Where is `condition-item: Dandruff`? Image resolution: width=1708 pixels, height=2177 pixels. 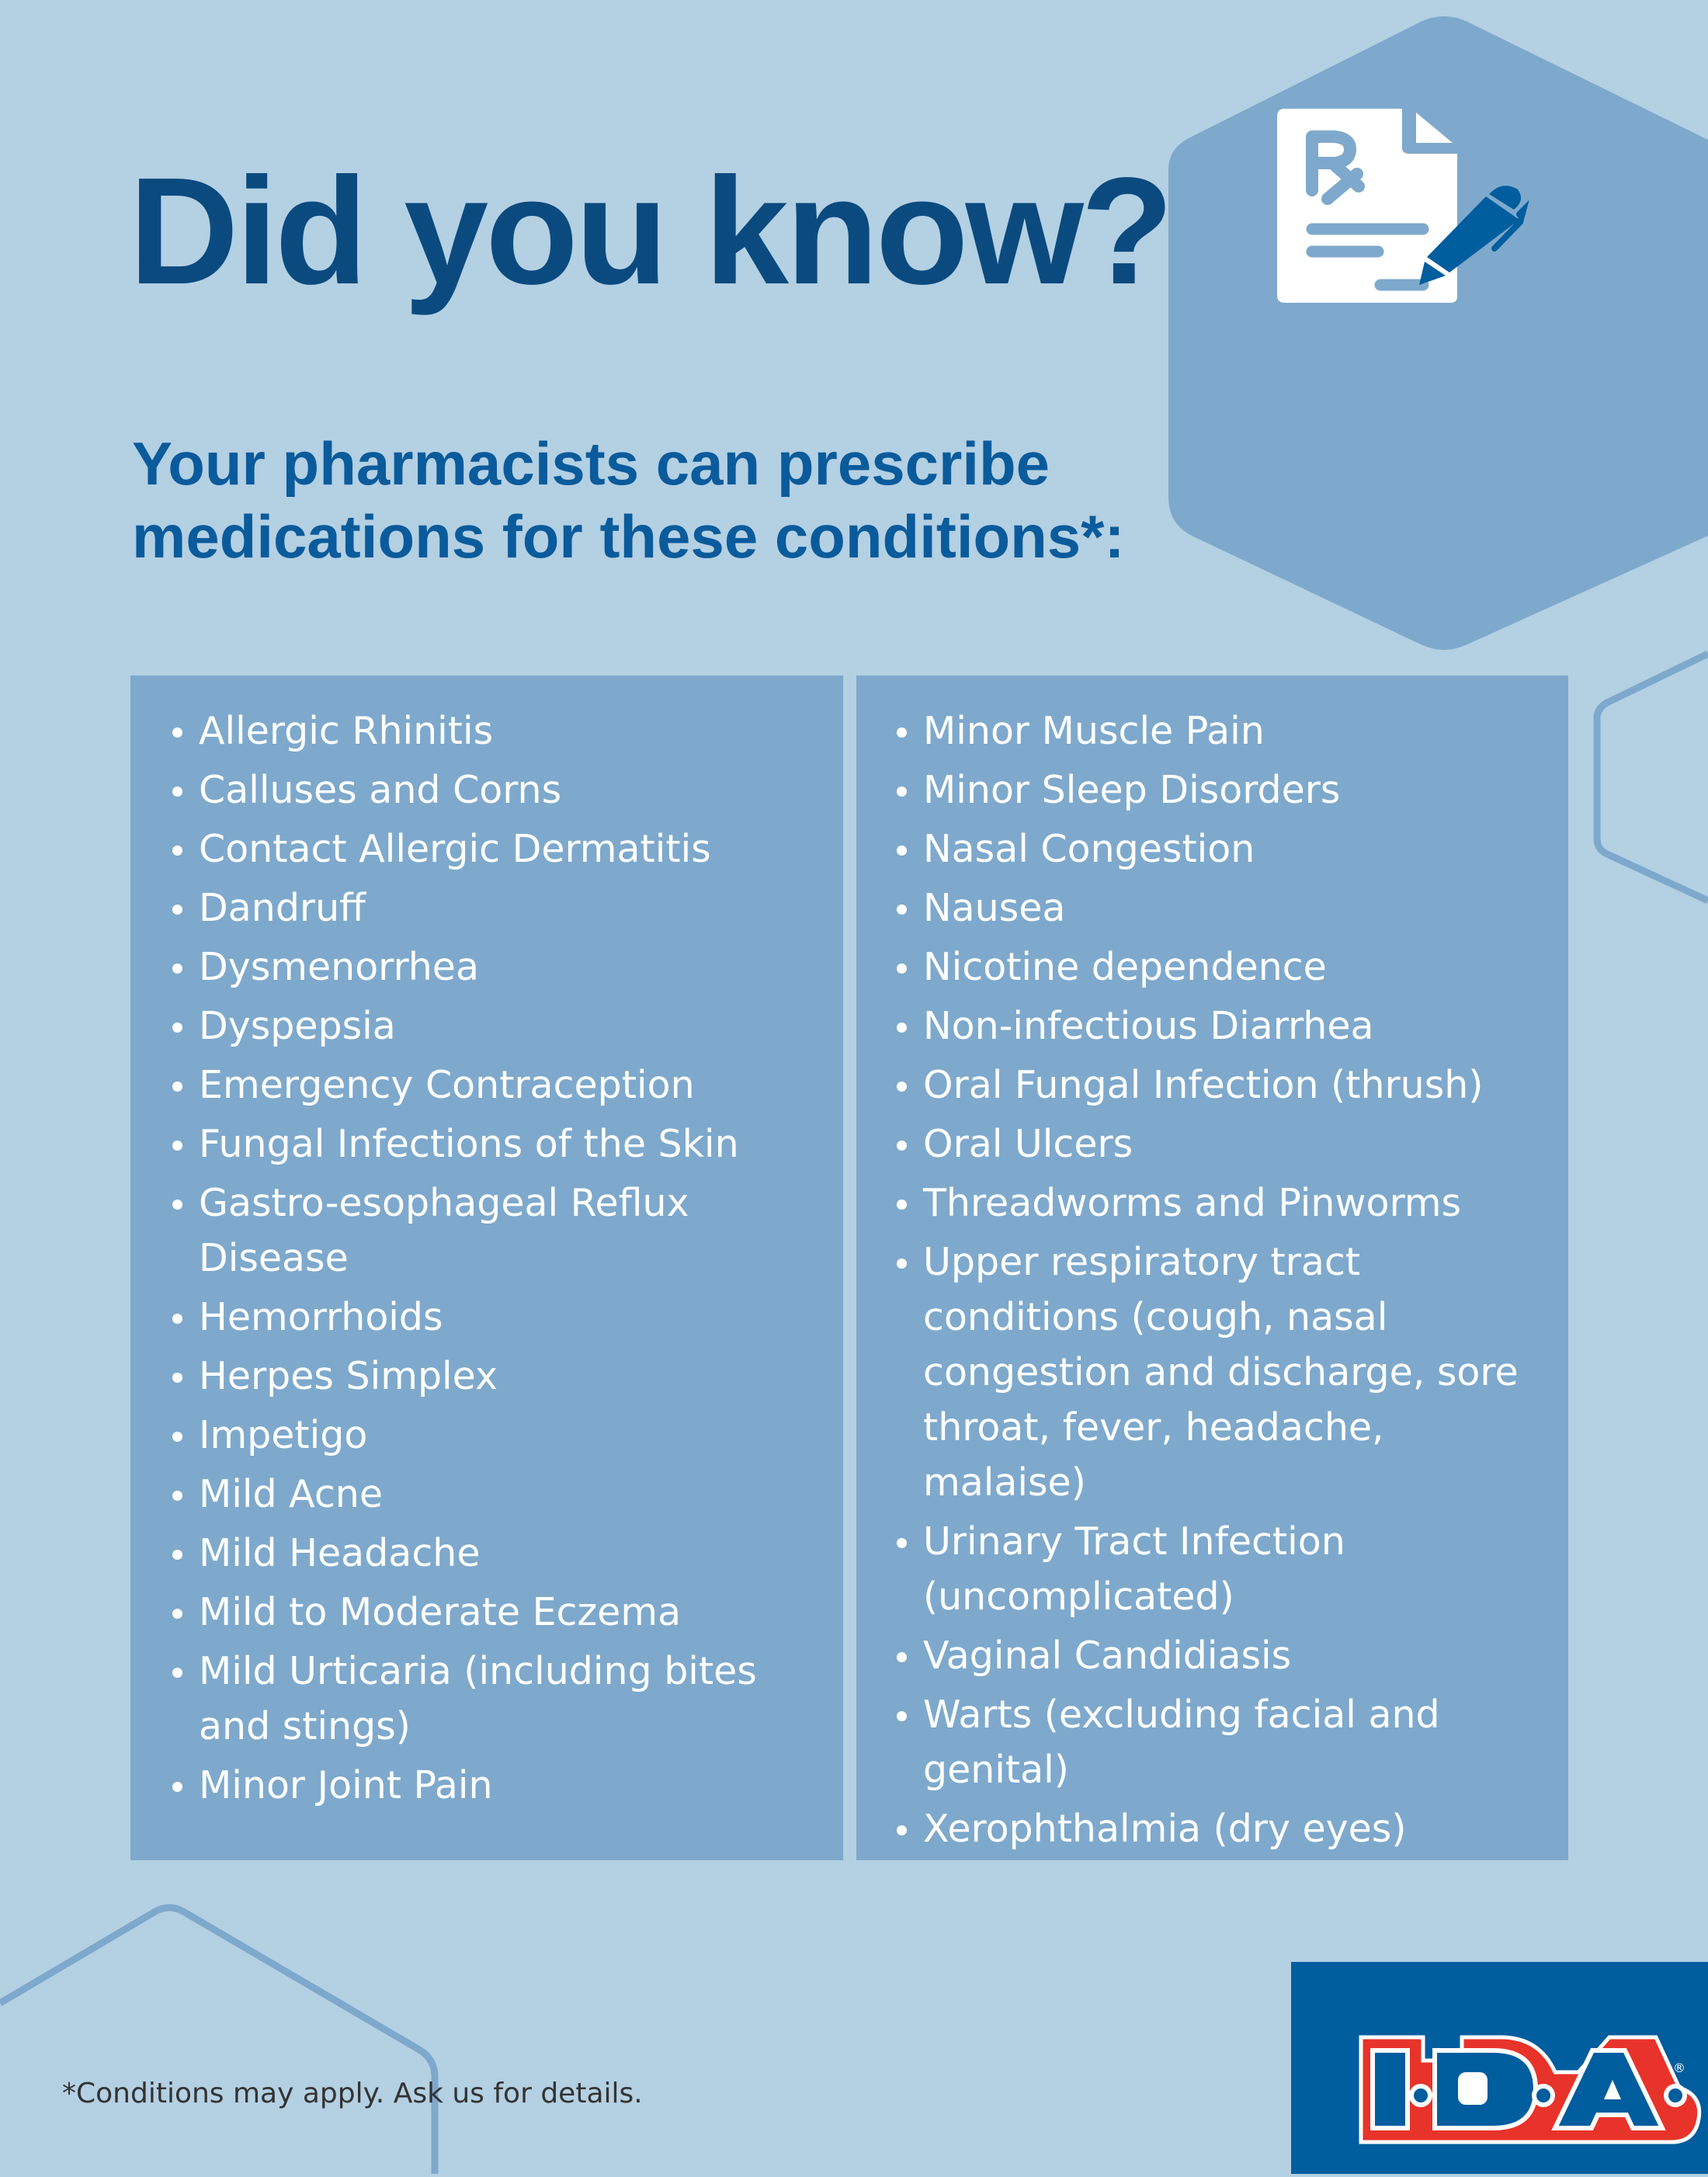 condition-item: Dandruff is located at coordinates (485, 908).